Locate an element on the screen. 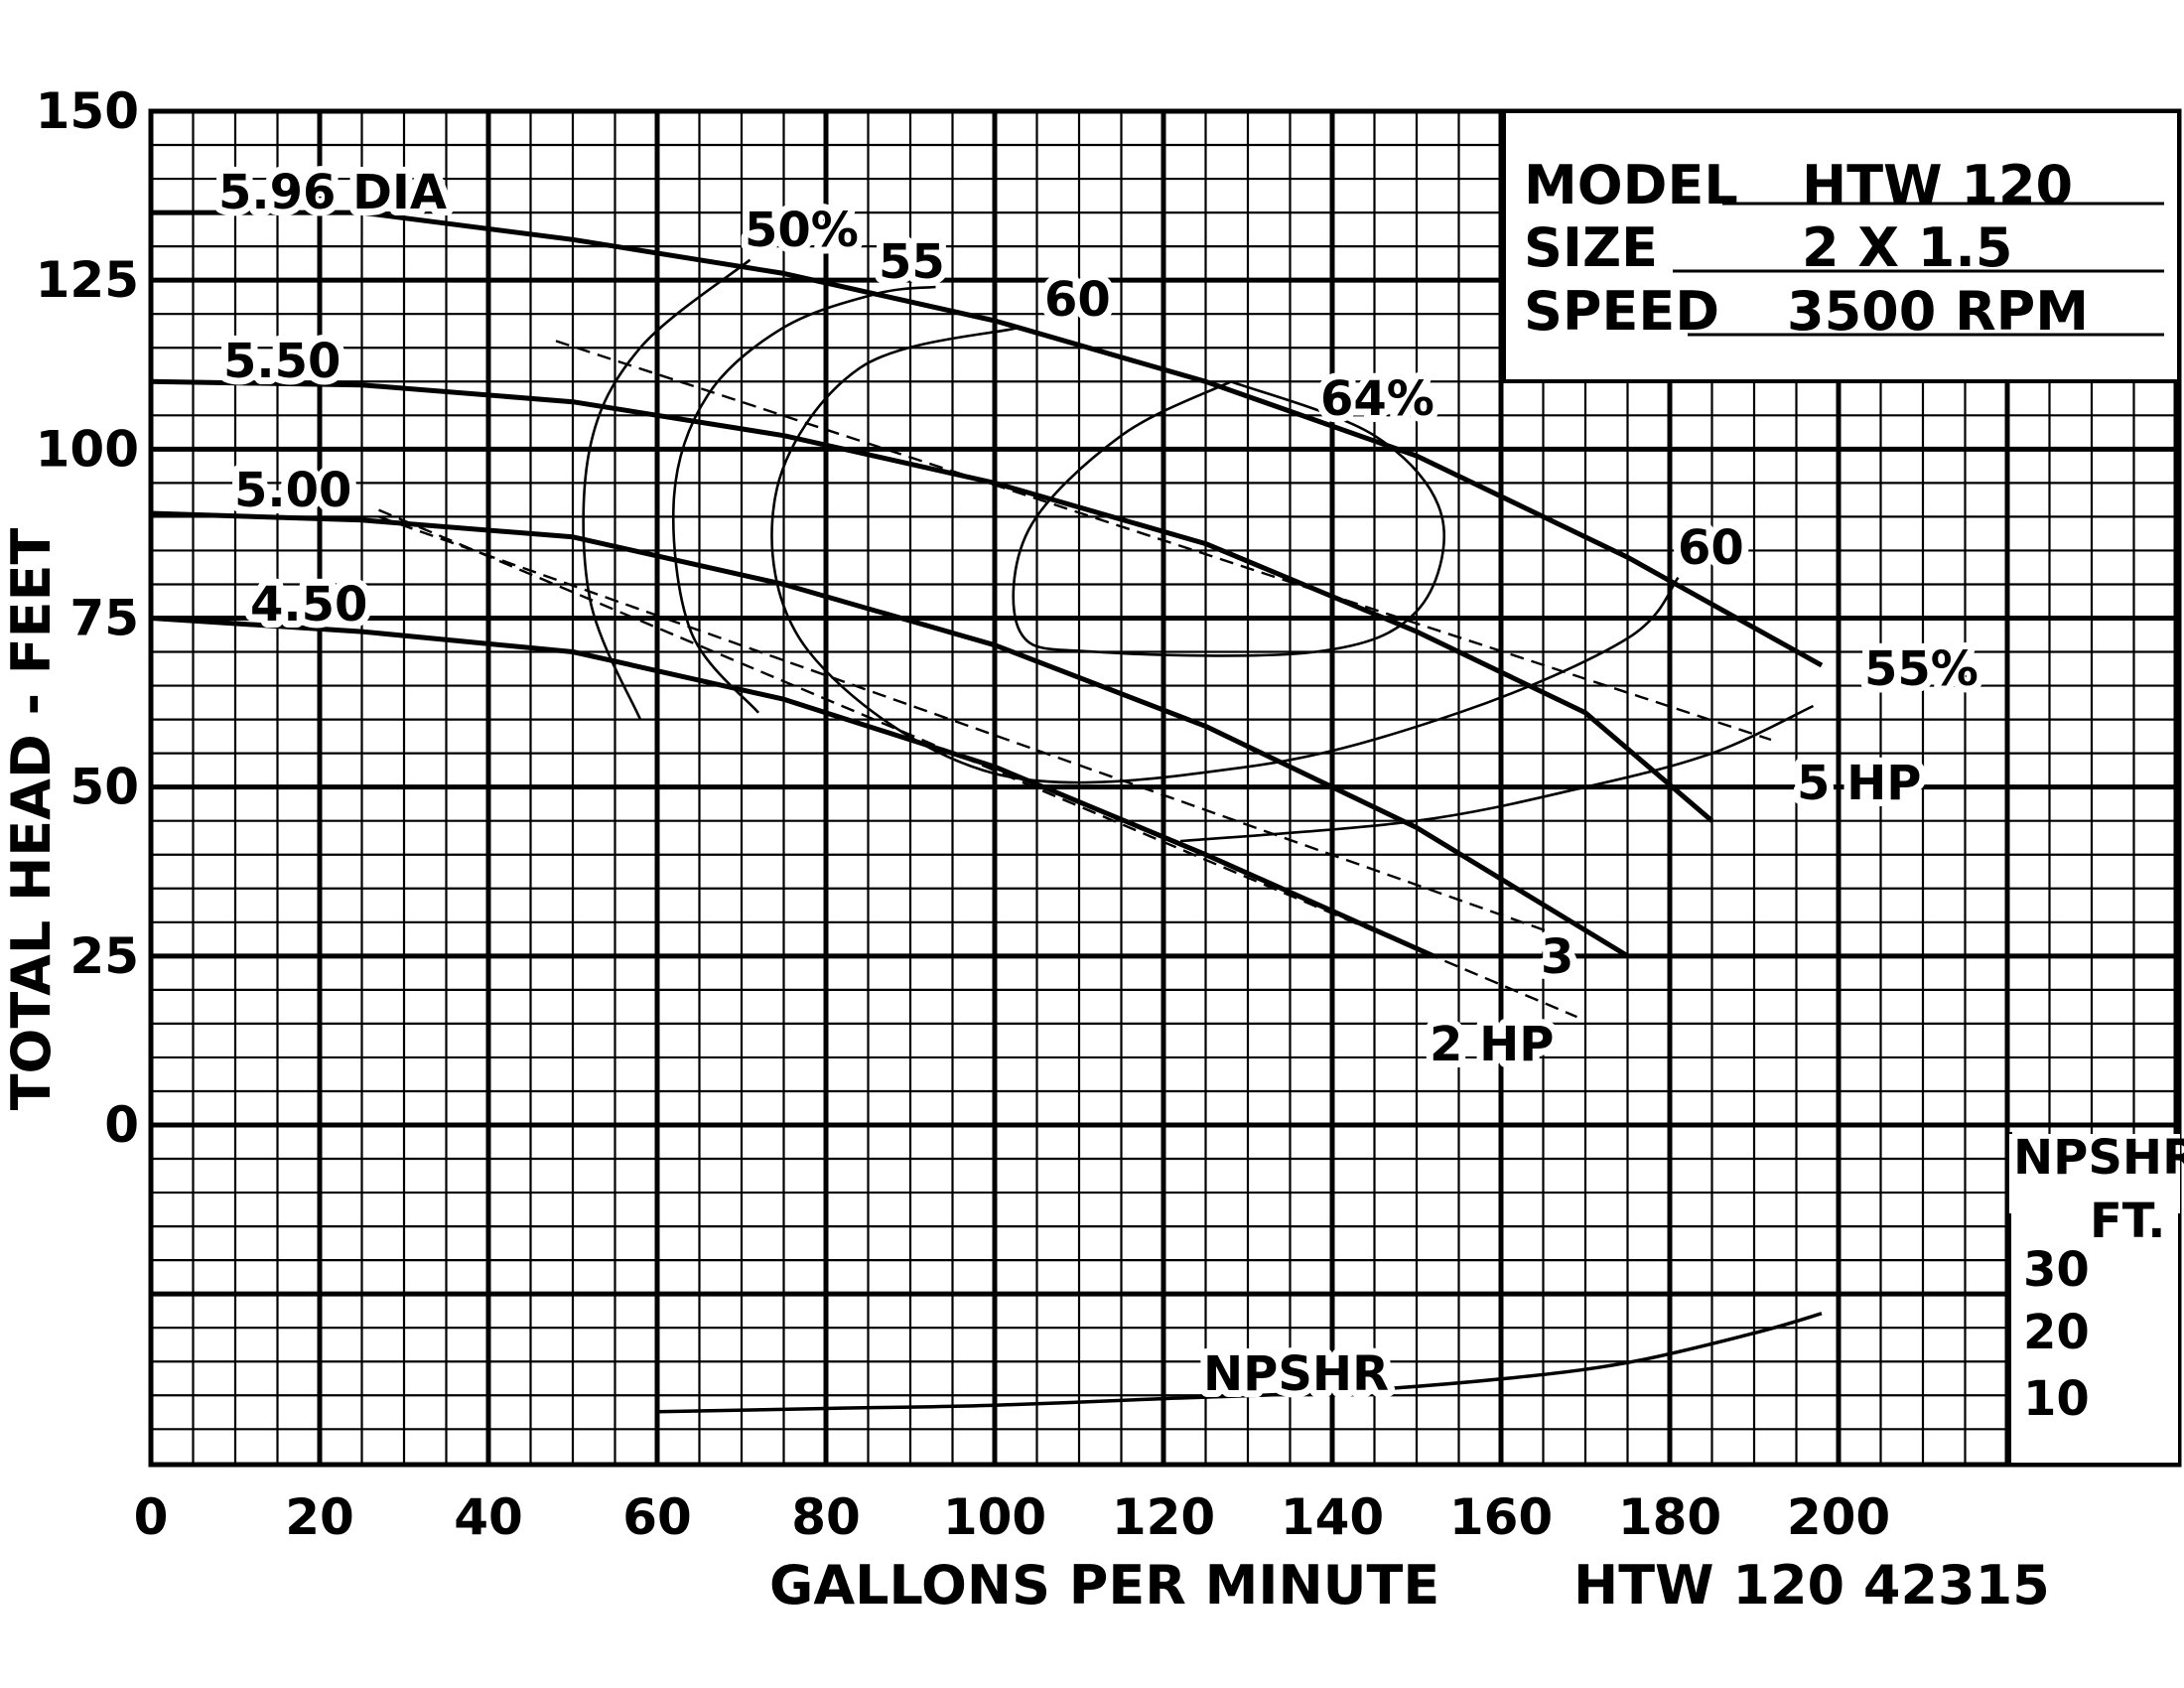  label-hp-3: 3 is located at coordinates (1557, 957).